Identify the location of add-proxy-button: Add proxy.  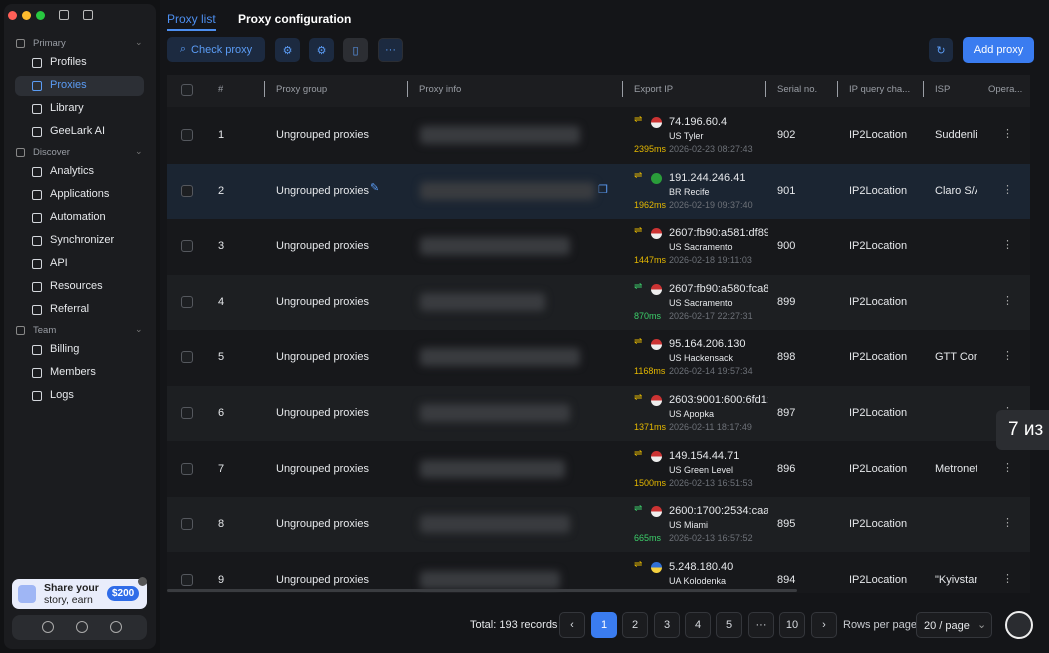
(998, 50).